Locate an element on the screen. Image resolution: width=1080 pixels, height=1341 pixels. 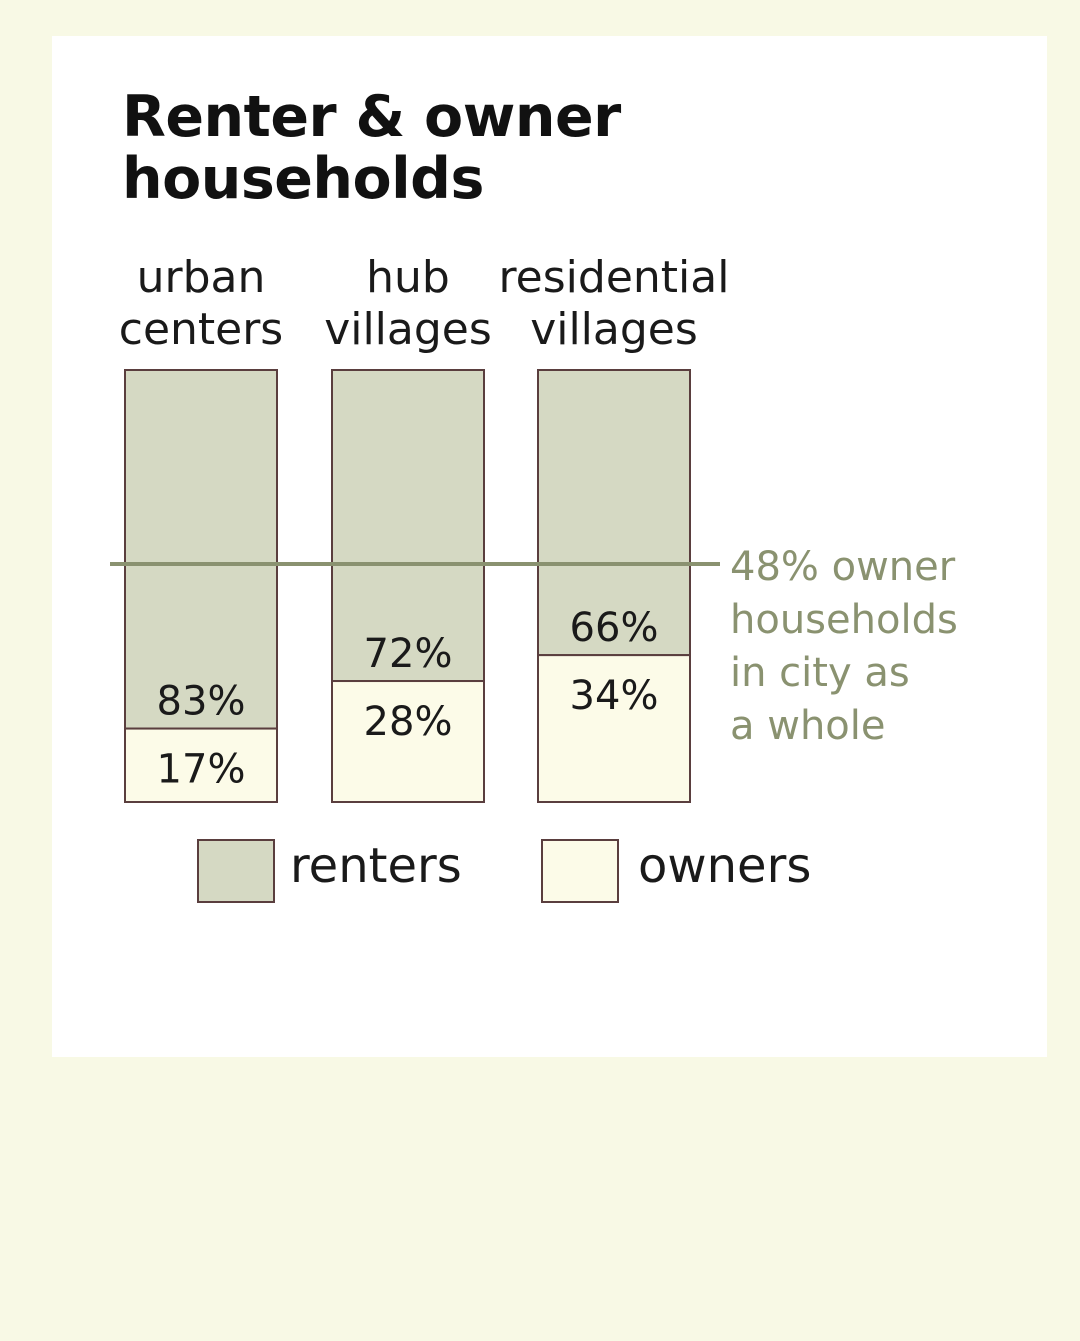
legend-swatch-renters is located at coordinates (236, 871).